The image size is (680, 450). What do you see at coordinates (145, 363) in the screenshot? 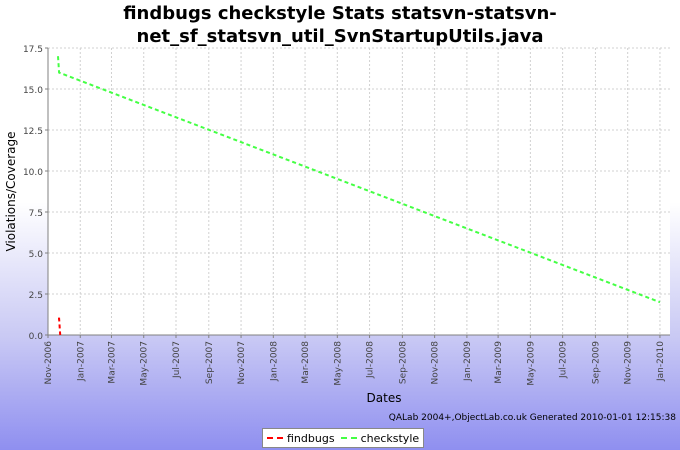
I see `x-tick-label: May-2007` at bounding box center [145, 363].